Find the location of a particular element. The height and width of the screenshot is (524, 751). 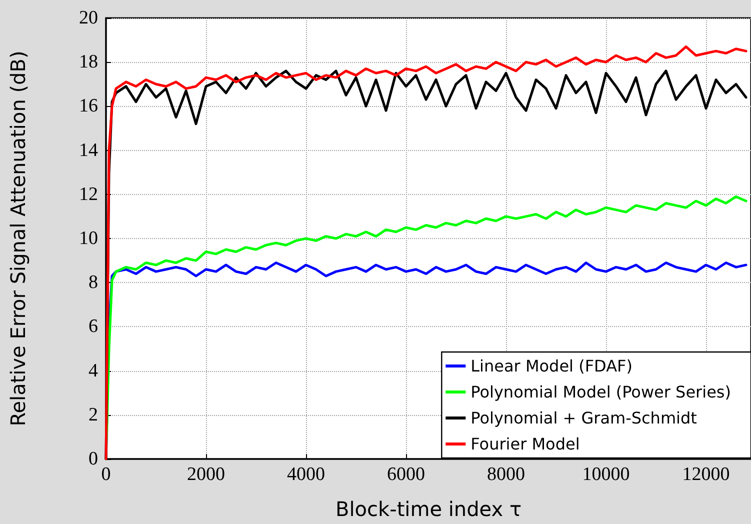

y-tick-label: 18 is located at coordinates (88, 62).